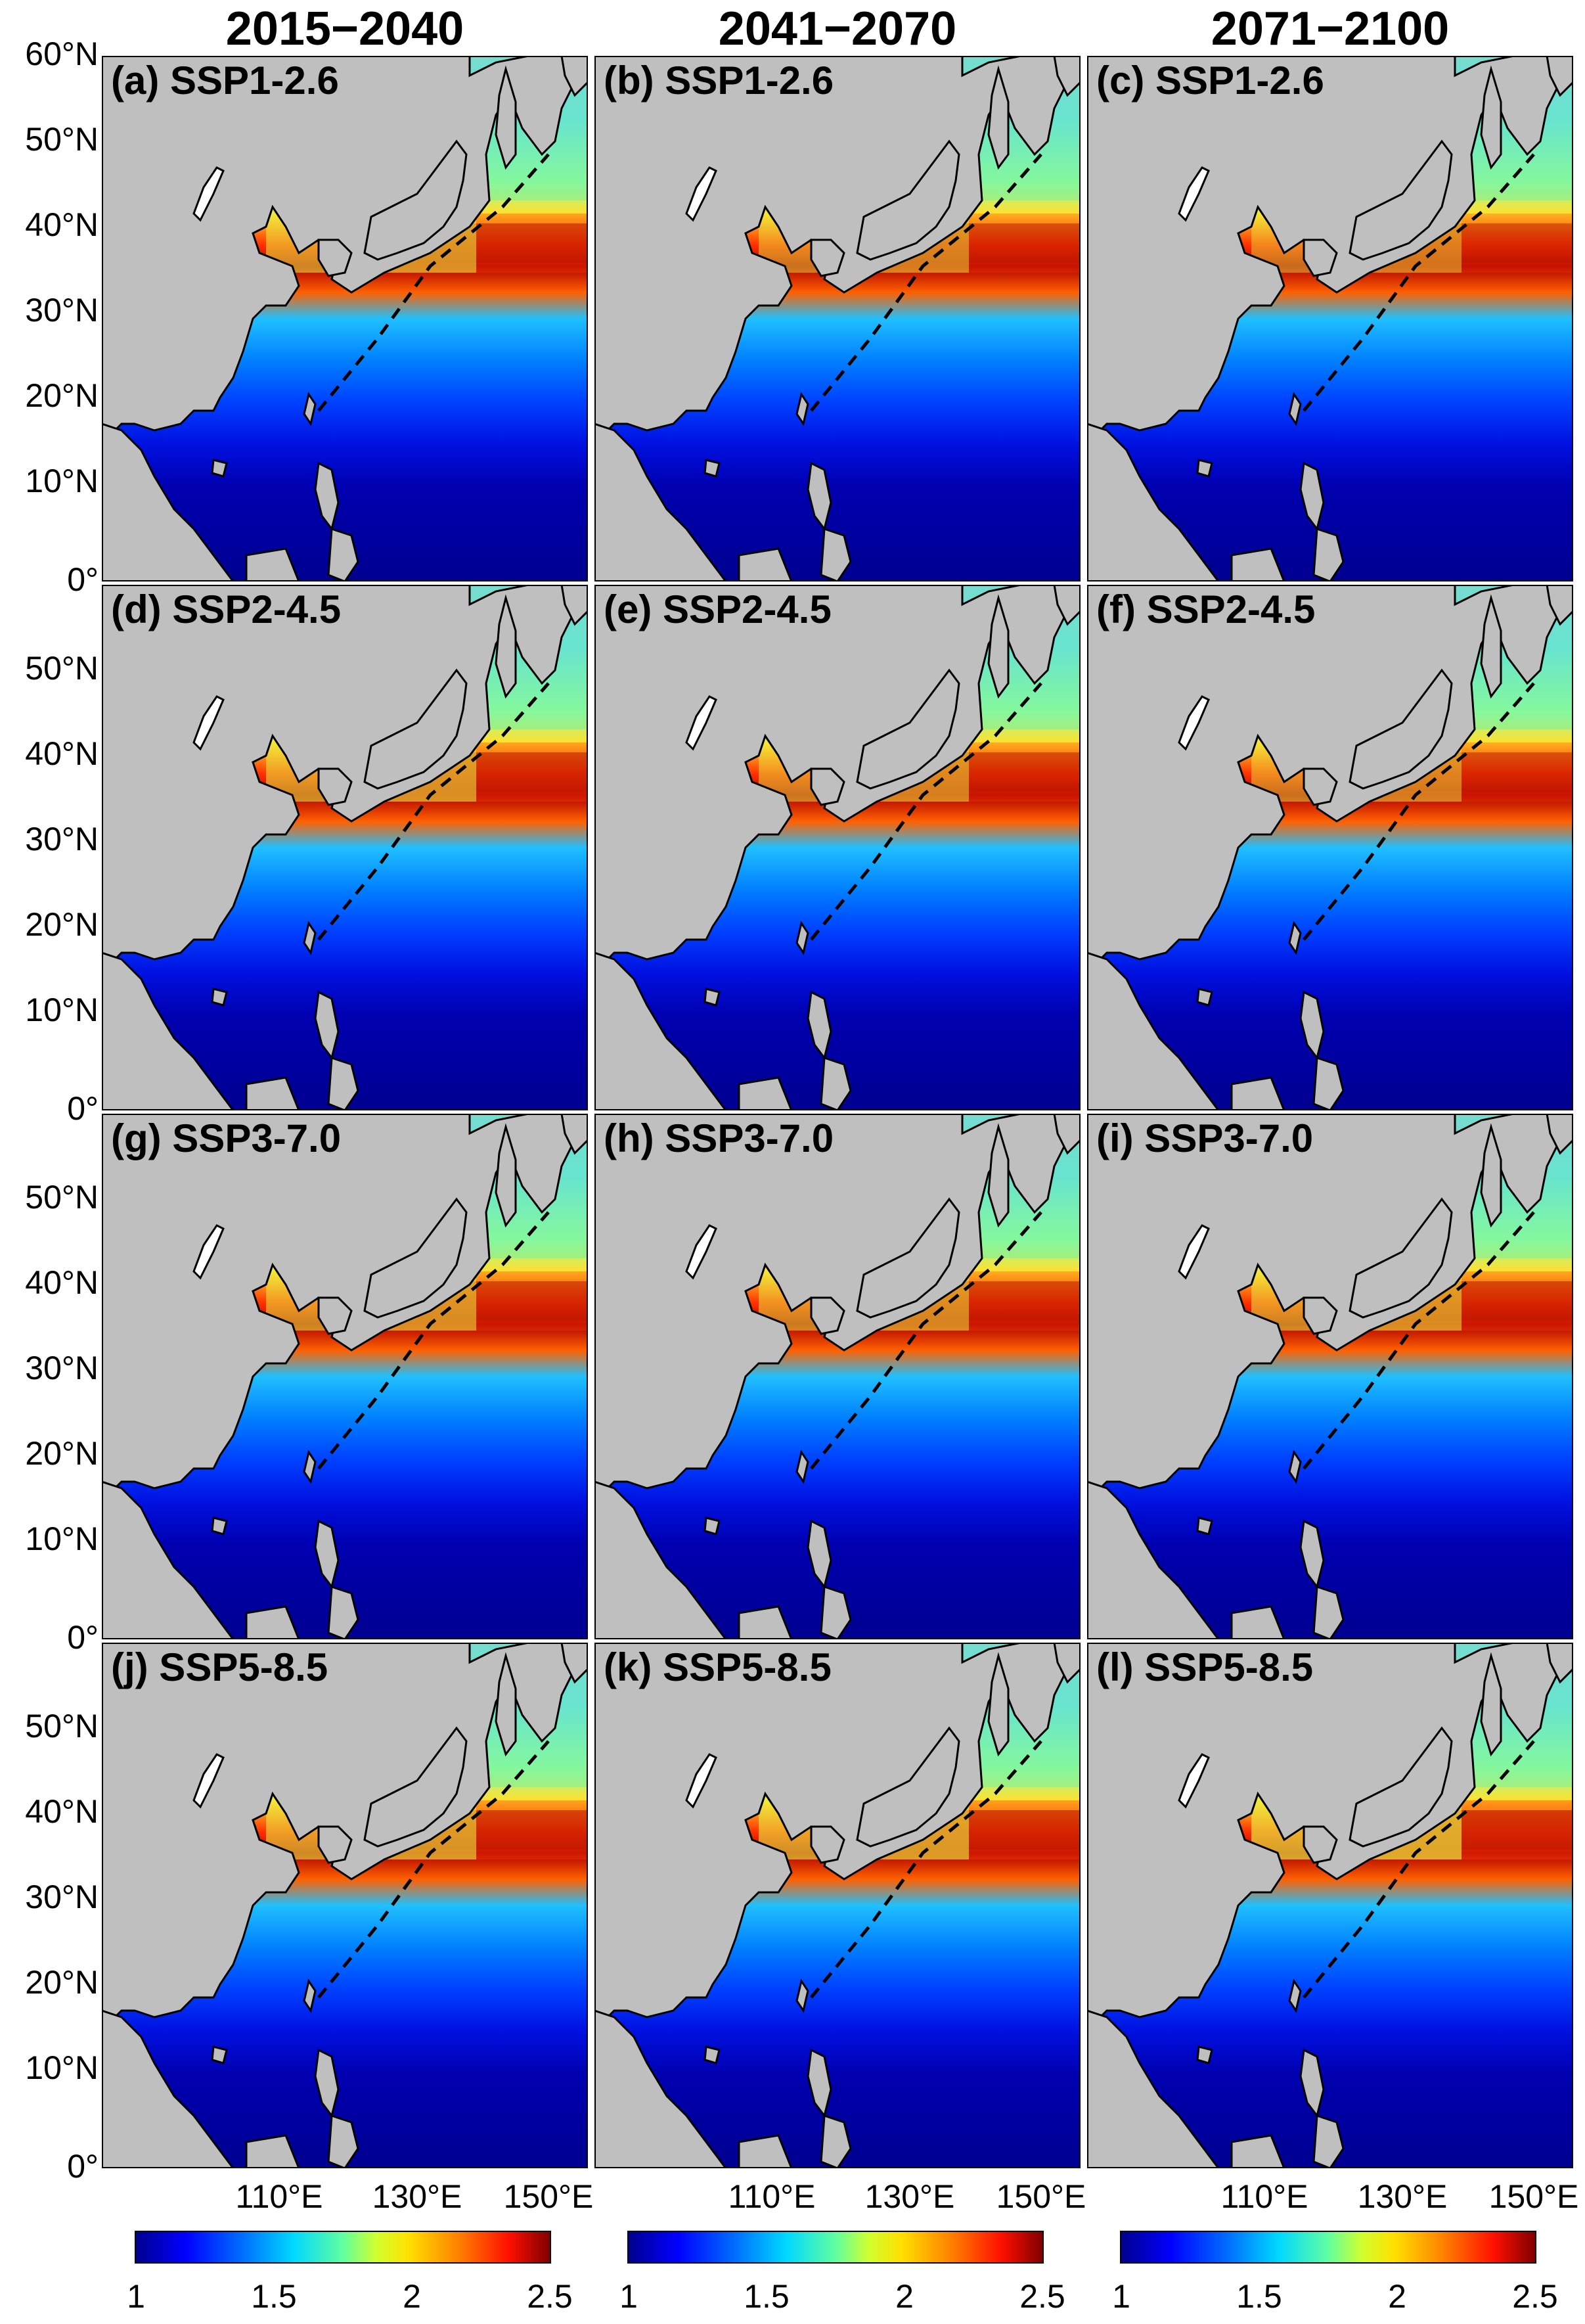  Describe the element at coordinates (718, 609) in the screenshot. I see `panel-label: (e) SSP2-4.5` at that location.